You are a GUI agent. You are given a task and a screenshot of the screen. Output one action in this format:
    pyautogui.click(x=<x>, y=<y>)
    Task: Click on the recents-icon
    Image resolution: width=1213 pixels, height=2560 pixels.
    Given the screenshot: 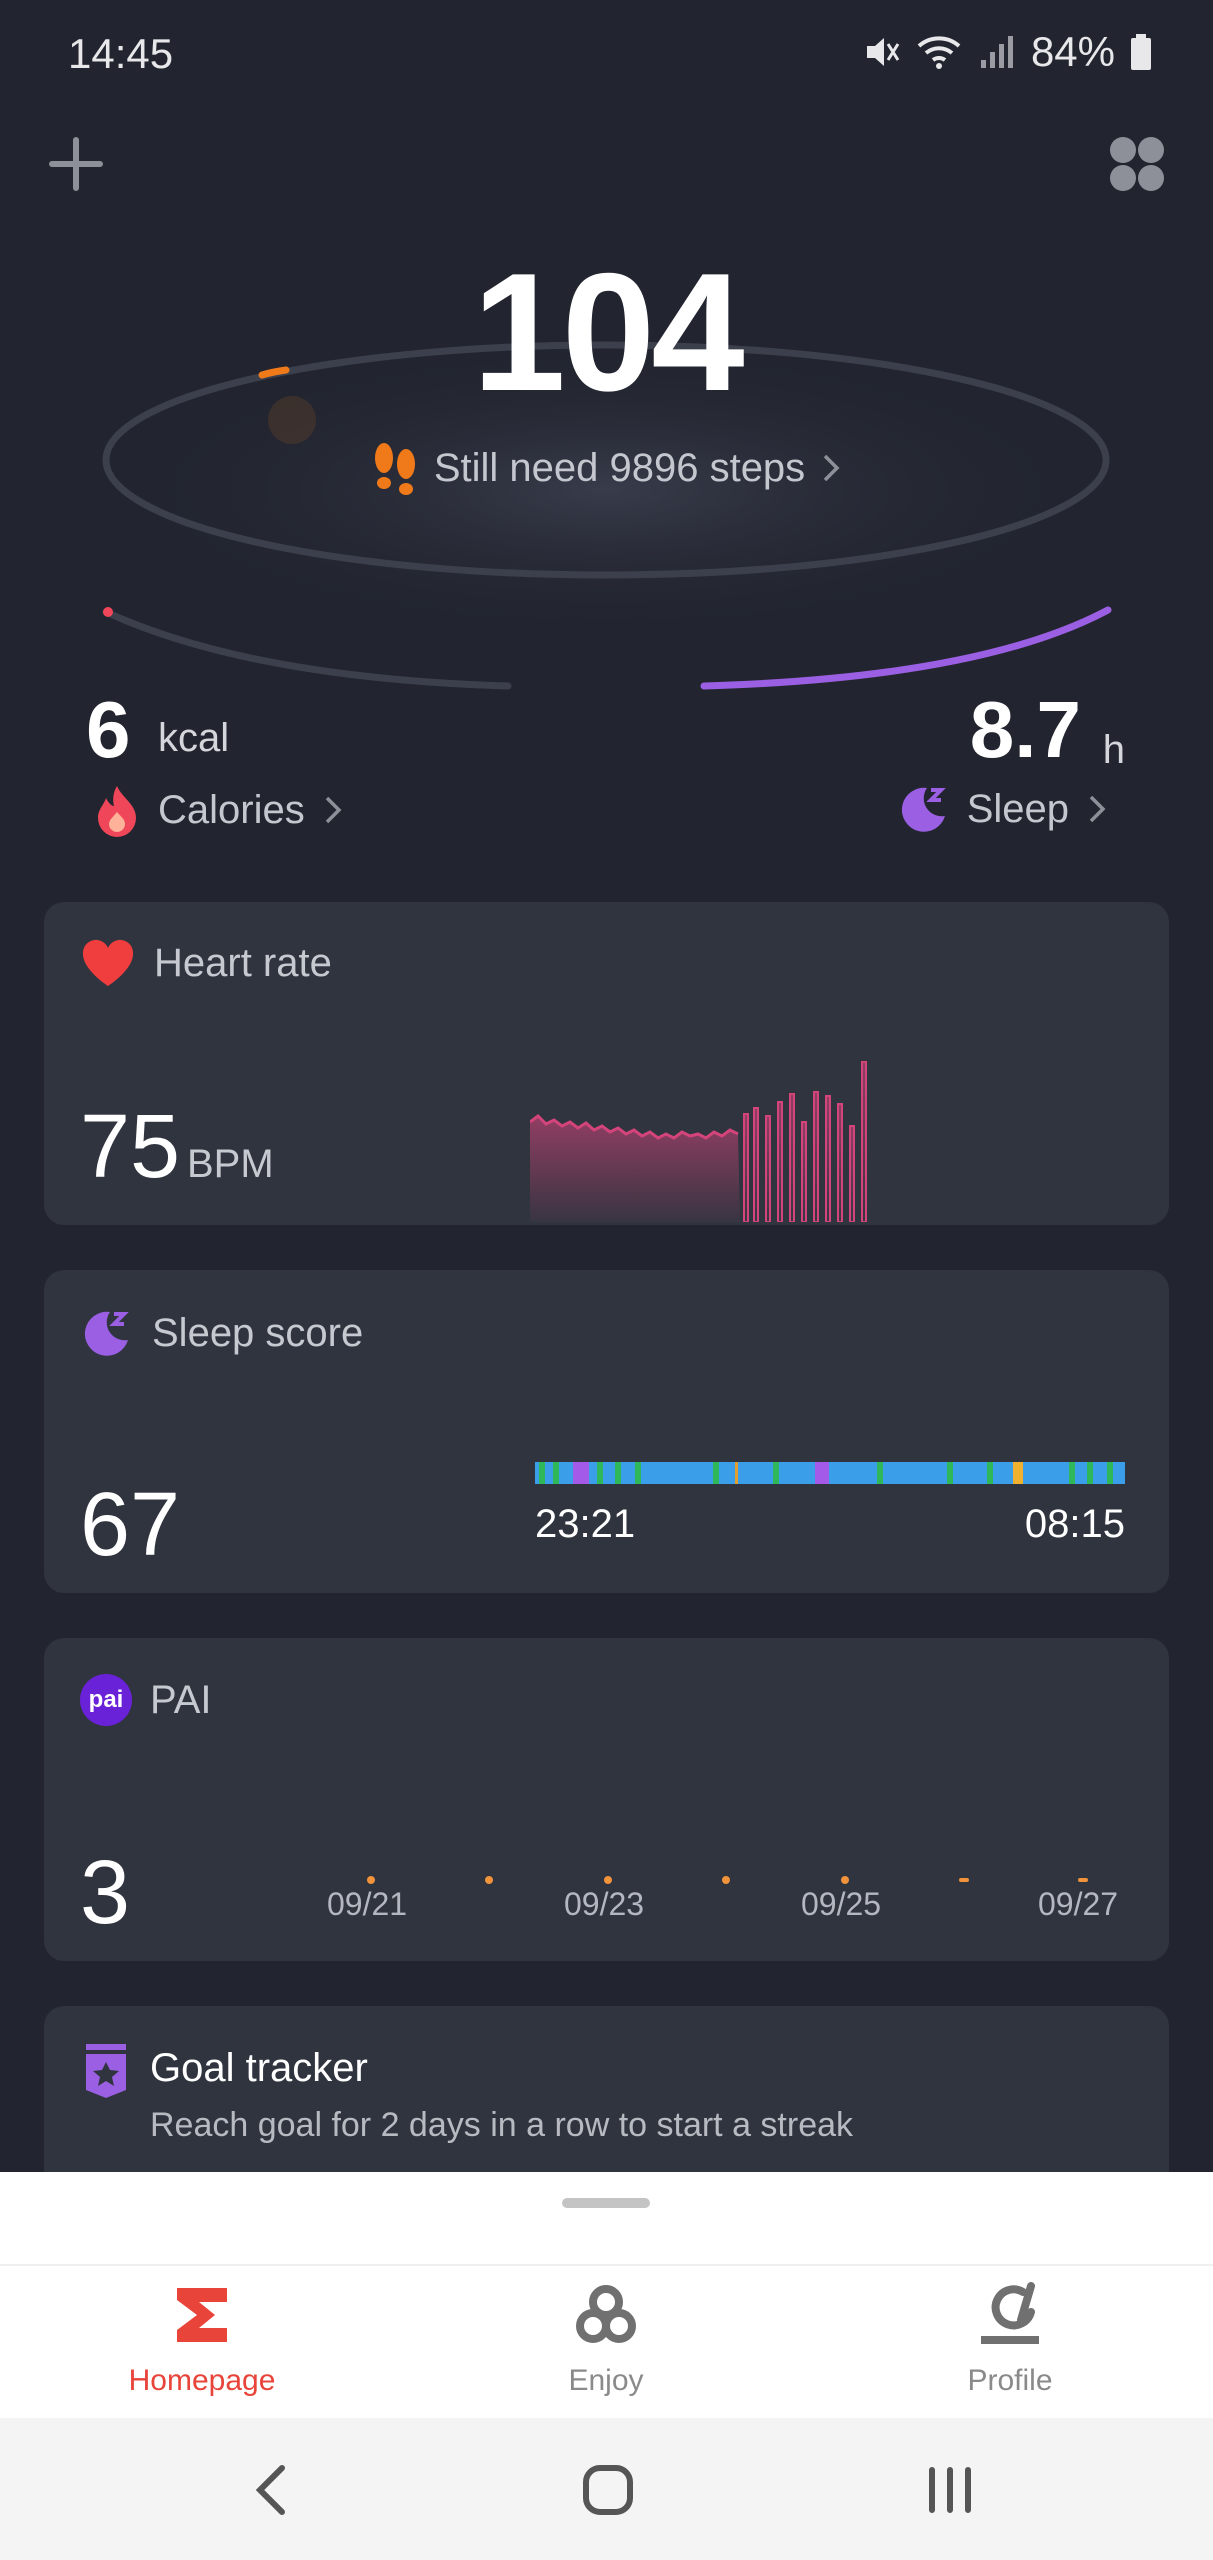 What is the action you would take?
    pyautogui.click(x=950, y=2490)
    